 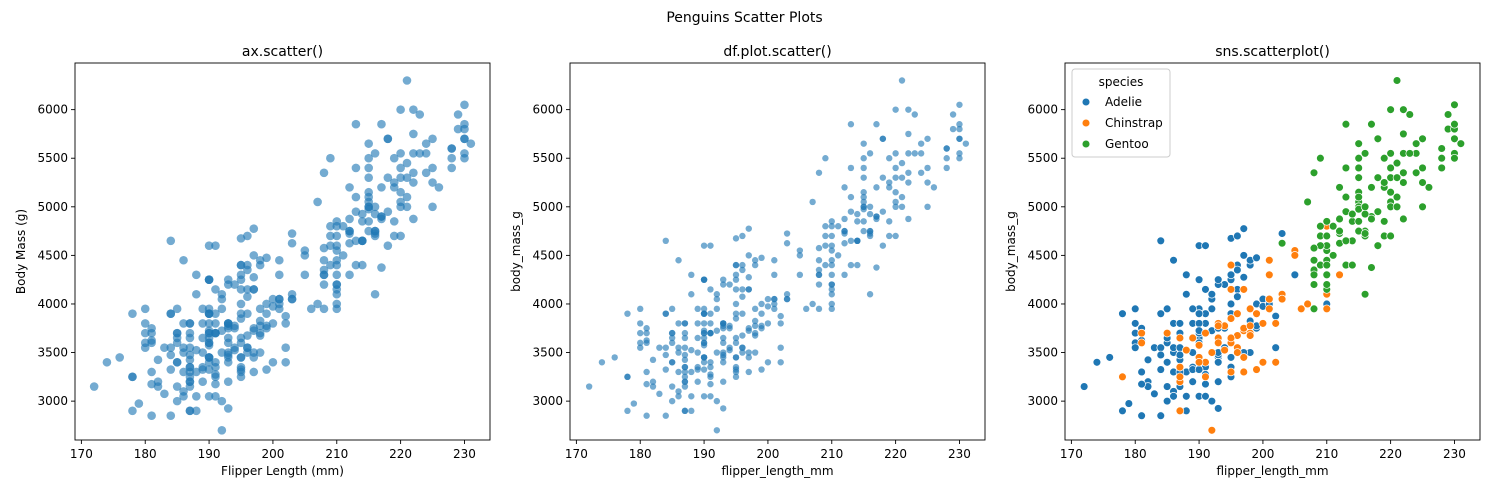 I want to click on x-axis-title: flipper_length_mm, so click(x=1272, y=471).